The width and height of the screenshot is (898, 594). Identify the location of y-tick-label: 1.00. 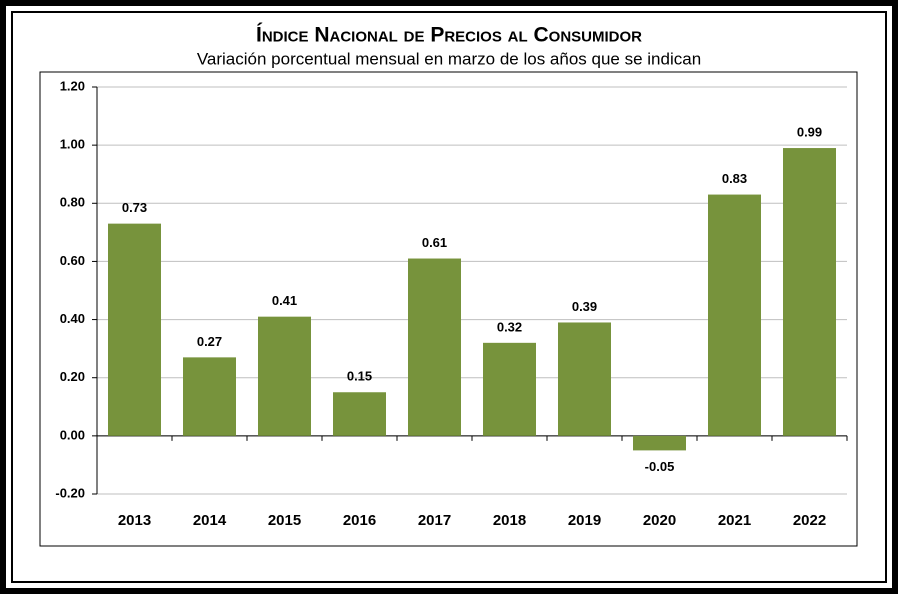
(72, 144).